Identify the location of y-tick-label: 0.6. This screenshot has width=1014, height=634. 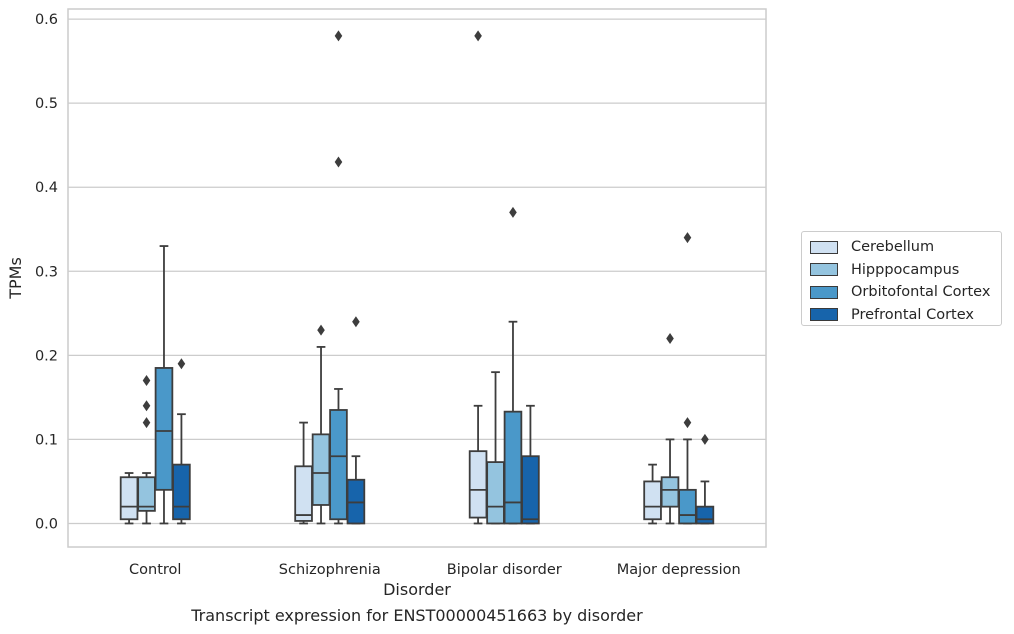
(46, 20).